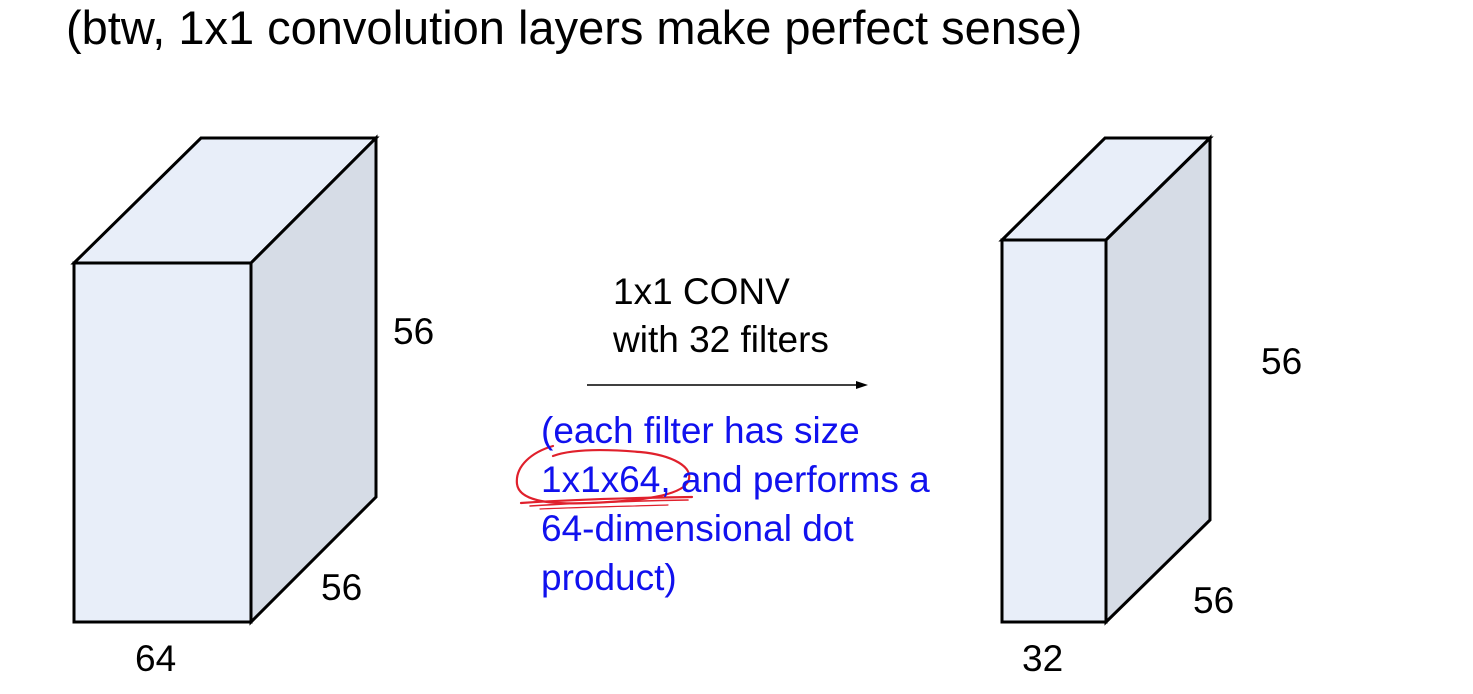 This screenshot has height=694, width=1473. What do you see at coordinates (162, 442) in the screenshot?
I see `input-volume-front-face` at bounding box center [162, 442].